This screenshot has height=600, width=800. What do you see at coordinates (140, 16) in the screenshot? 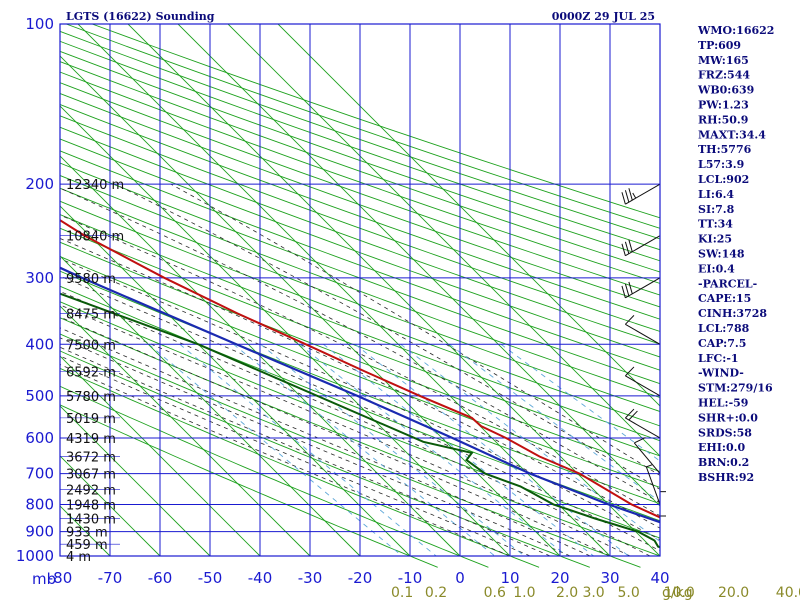
I see `station-title: LGTS (16622) Sounding` at bounding box center [140, 16].